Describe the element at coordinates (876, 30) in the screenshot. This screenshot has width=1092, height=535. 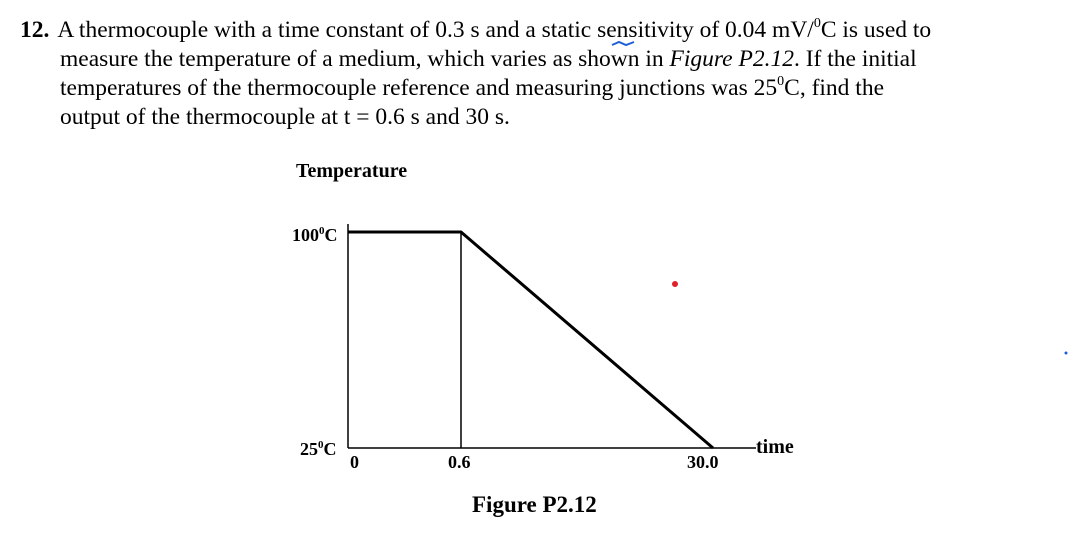
I see `problem-text-1b: C is used to` at that location.